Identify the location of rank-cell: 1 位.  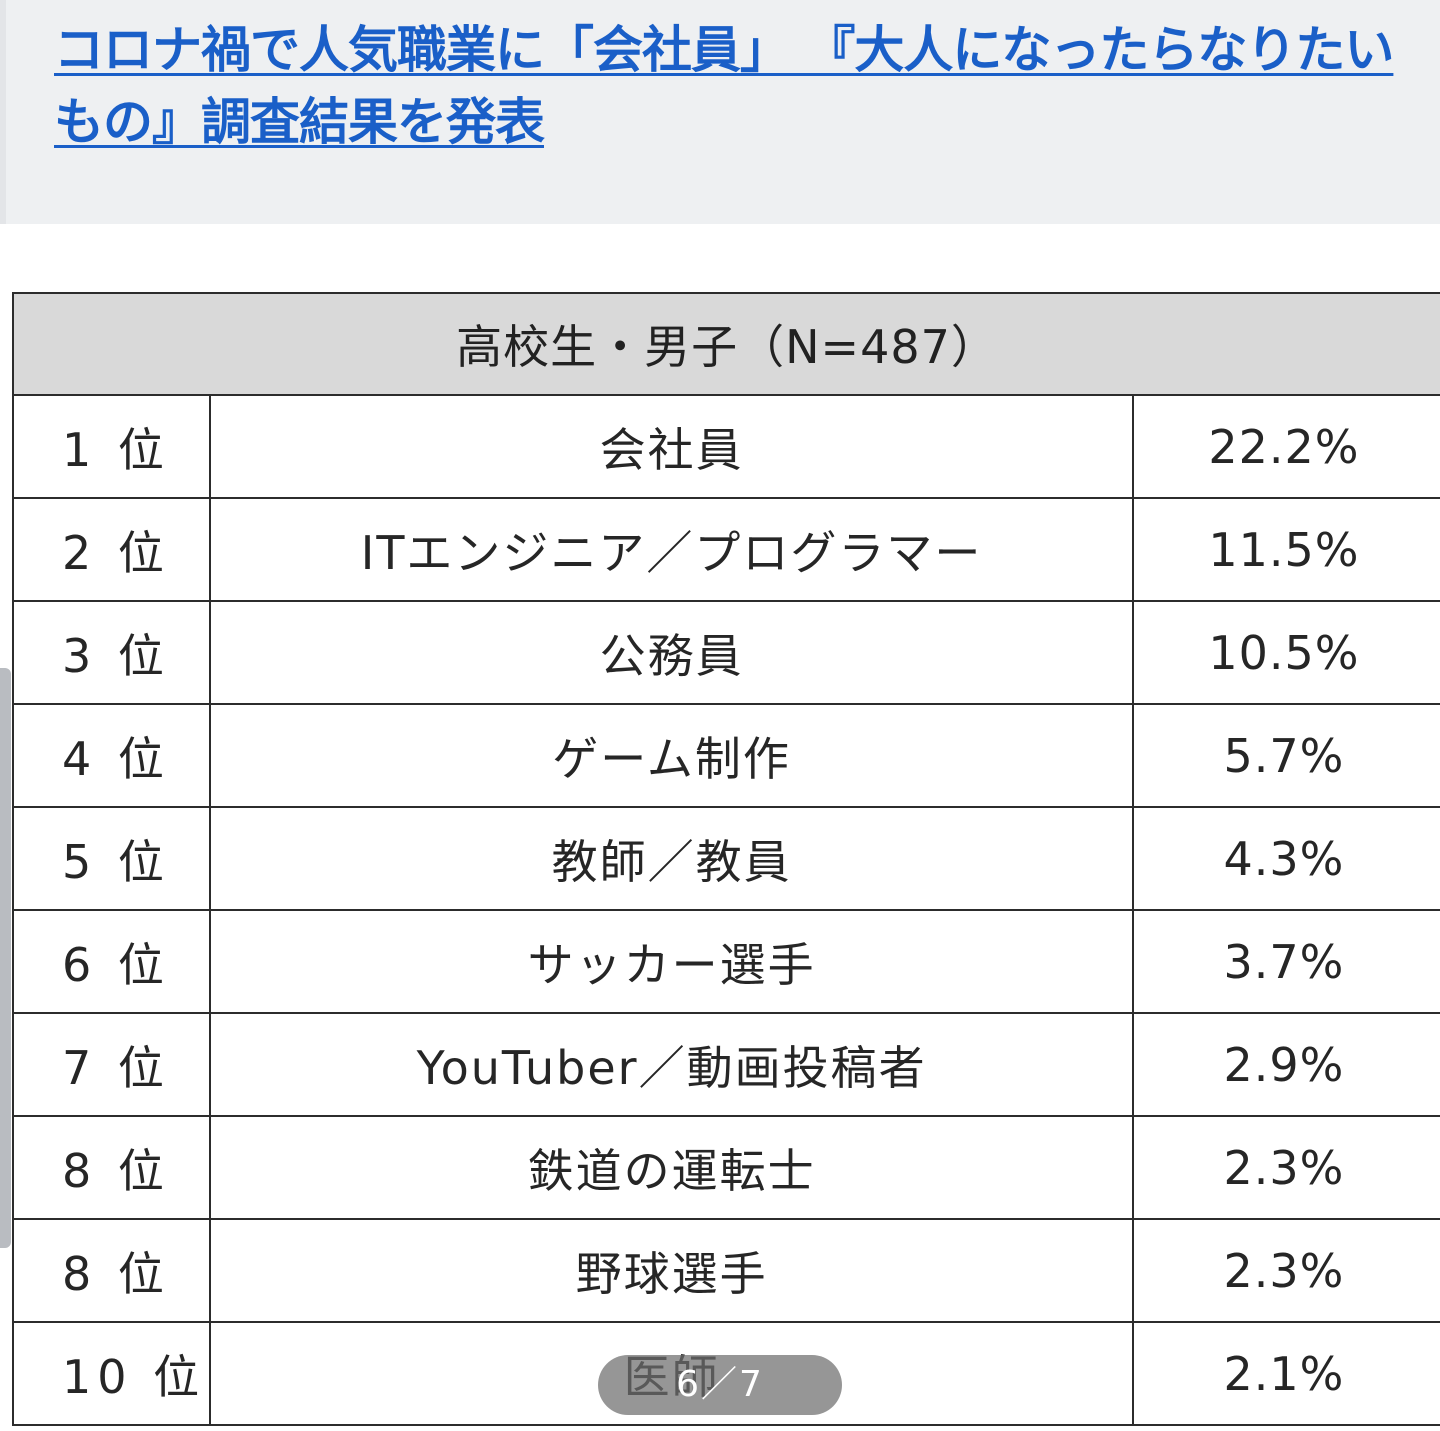
(111, 446).